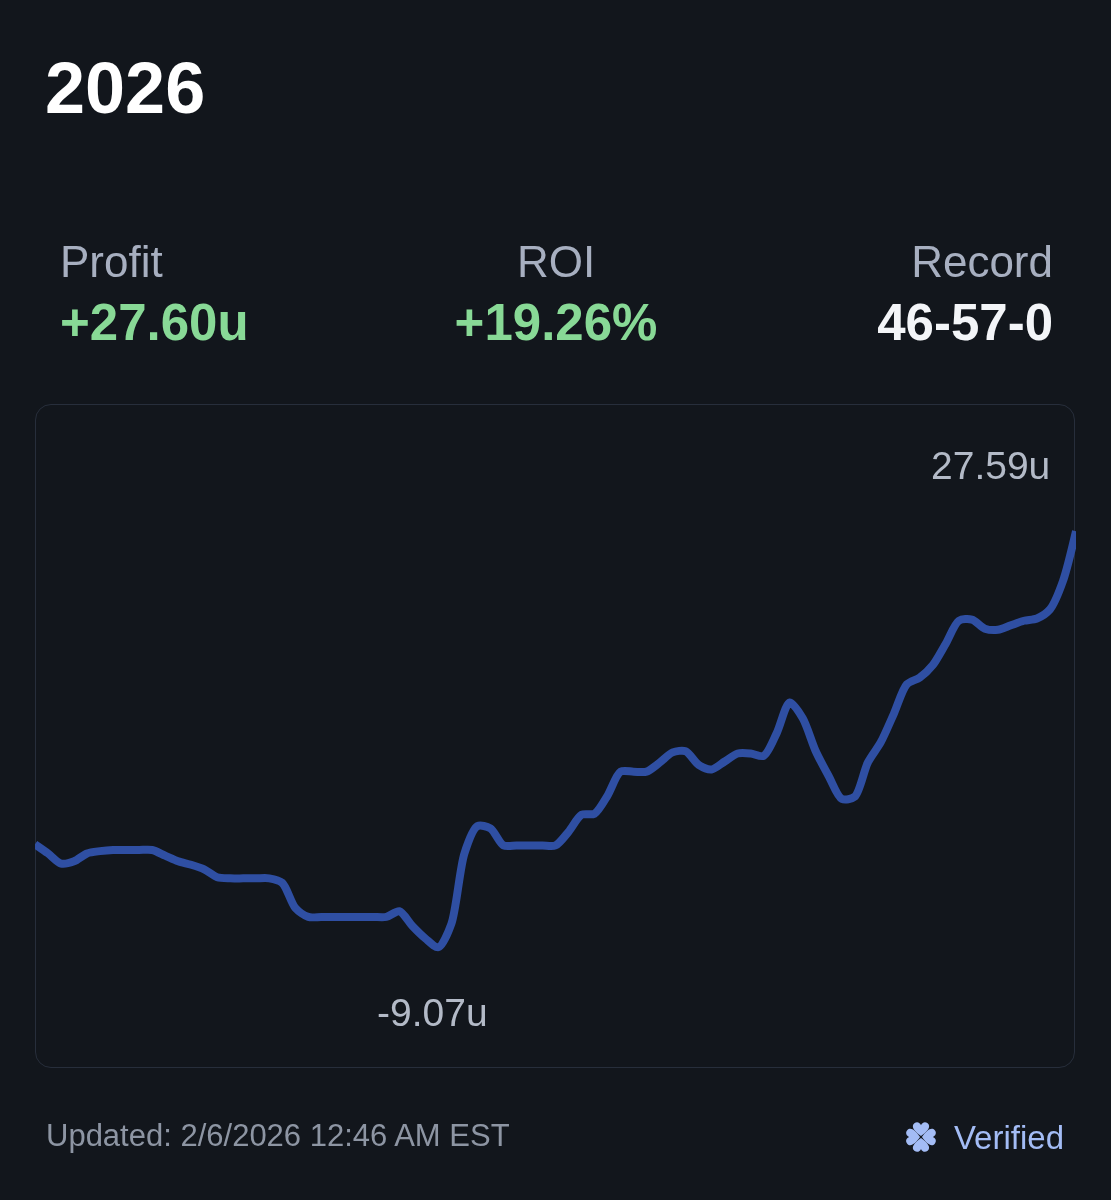 This screenshot has width=1111, height=1200. I want to click on chart-title: 2026, so click(125, 88).